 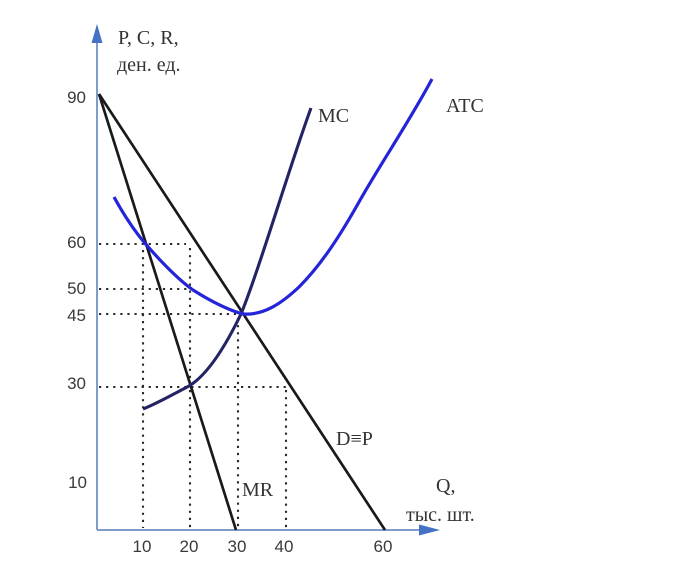 I want to click on dotted-guides, so click(x=193, y=385).